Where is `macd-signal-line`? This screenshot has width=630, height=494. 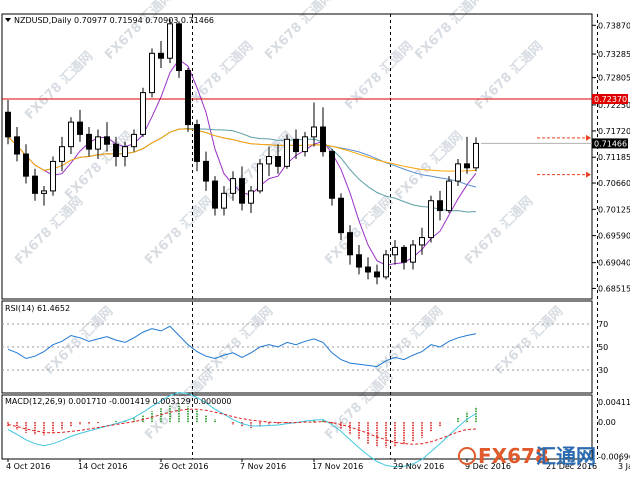 macd-signal-line is located at coordinates (242, 426).